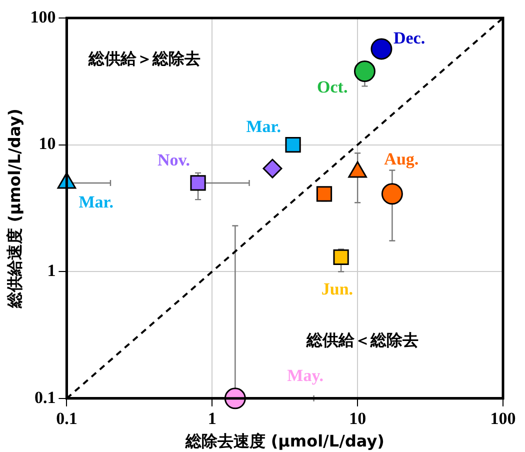 The image size is (525, 452). Describe the element at coordinates (67, 418) in the screenshot. I see `x-tick-label: 0.1` at that location.